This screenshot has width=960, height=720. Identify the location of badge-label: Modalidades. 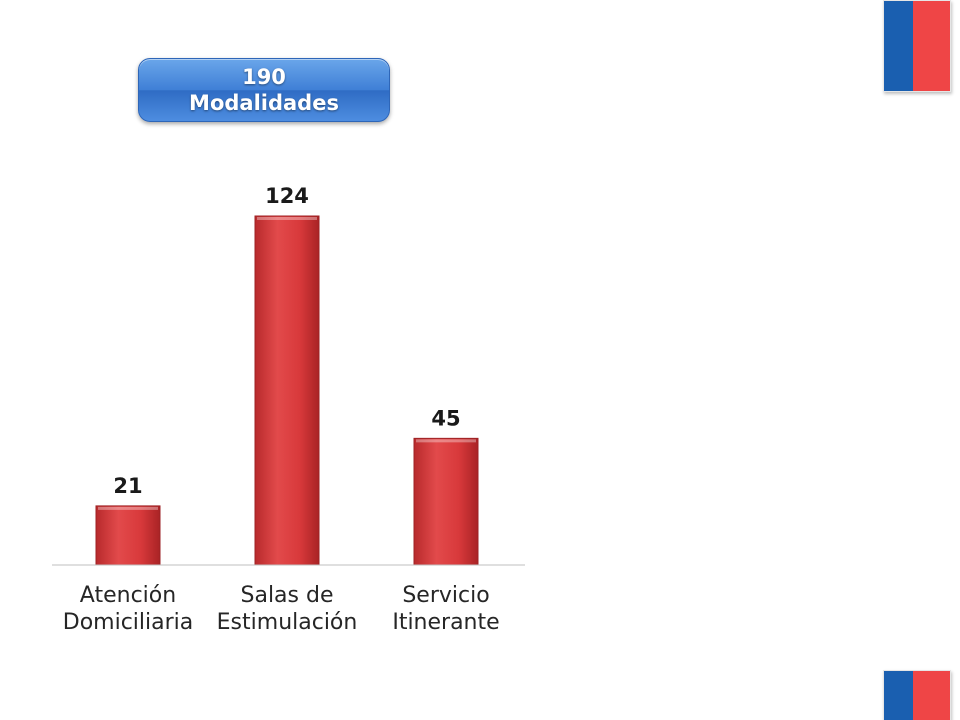
(264, 103).